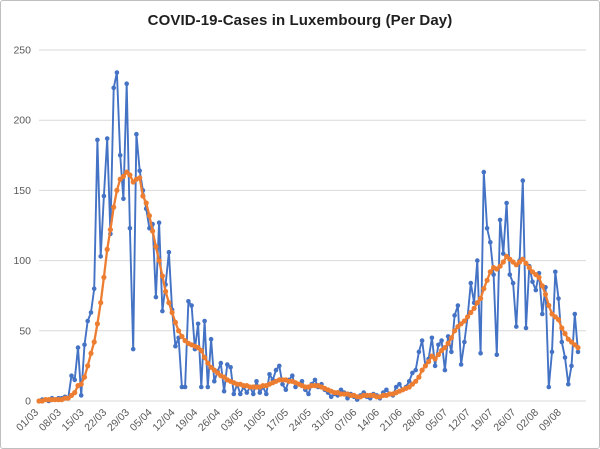 Image resolution: width=600 pixels, height=449 pixels. Describe the element at coordinates (22, 261) in the screenshot. I see `y-axis-tick-label: 100` at that location.